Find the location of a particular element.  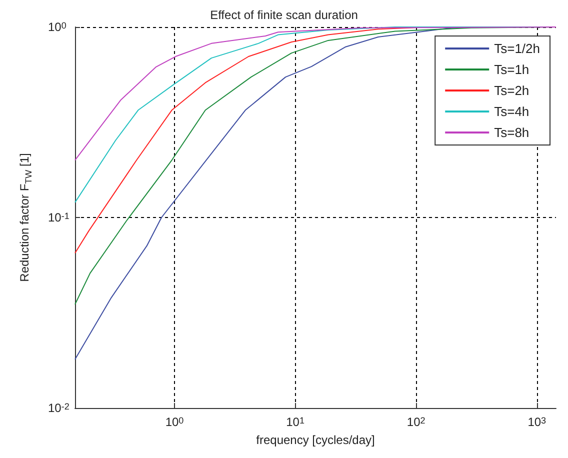

chart-title: Effect of finite scan duration is located at coordinates (284, 15).